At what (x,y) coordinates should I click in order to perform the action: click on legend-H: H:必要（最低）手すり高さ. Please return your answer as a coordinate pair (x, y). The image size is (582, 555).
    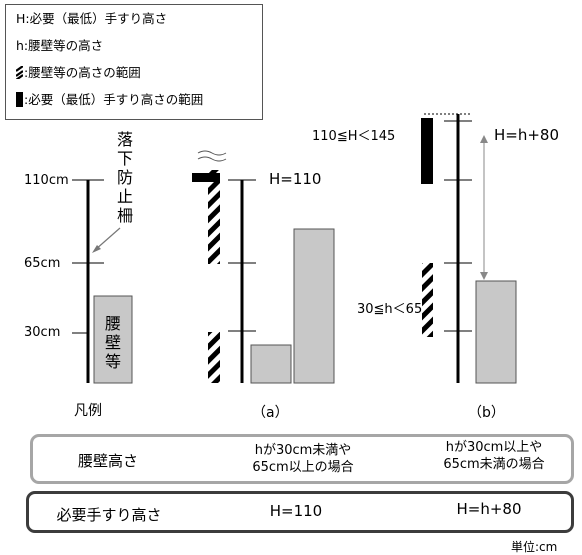
    Looking at the image, I should click on (92, 18).